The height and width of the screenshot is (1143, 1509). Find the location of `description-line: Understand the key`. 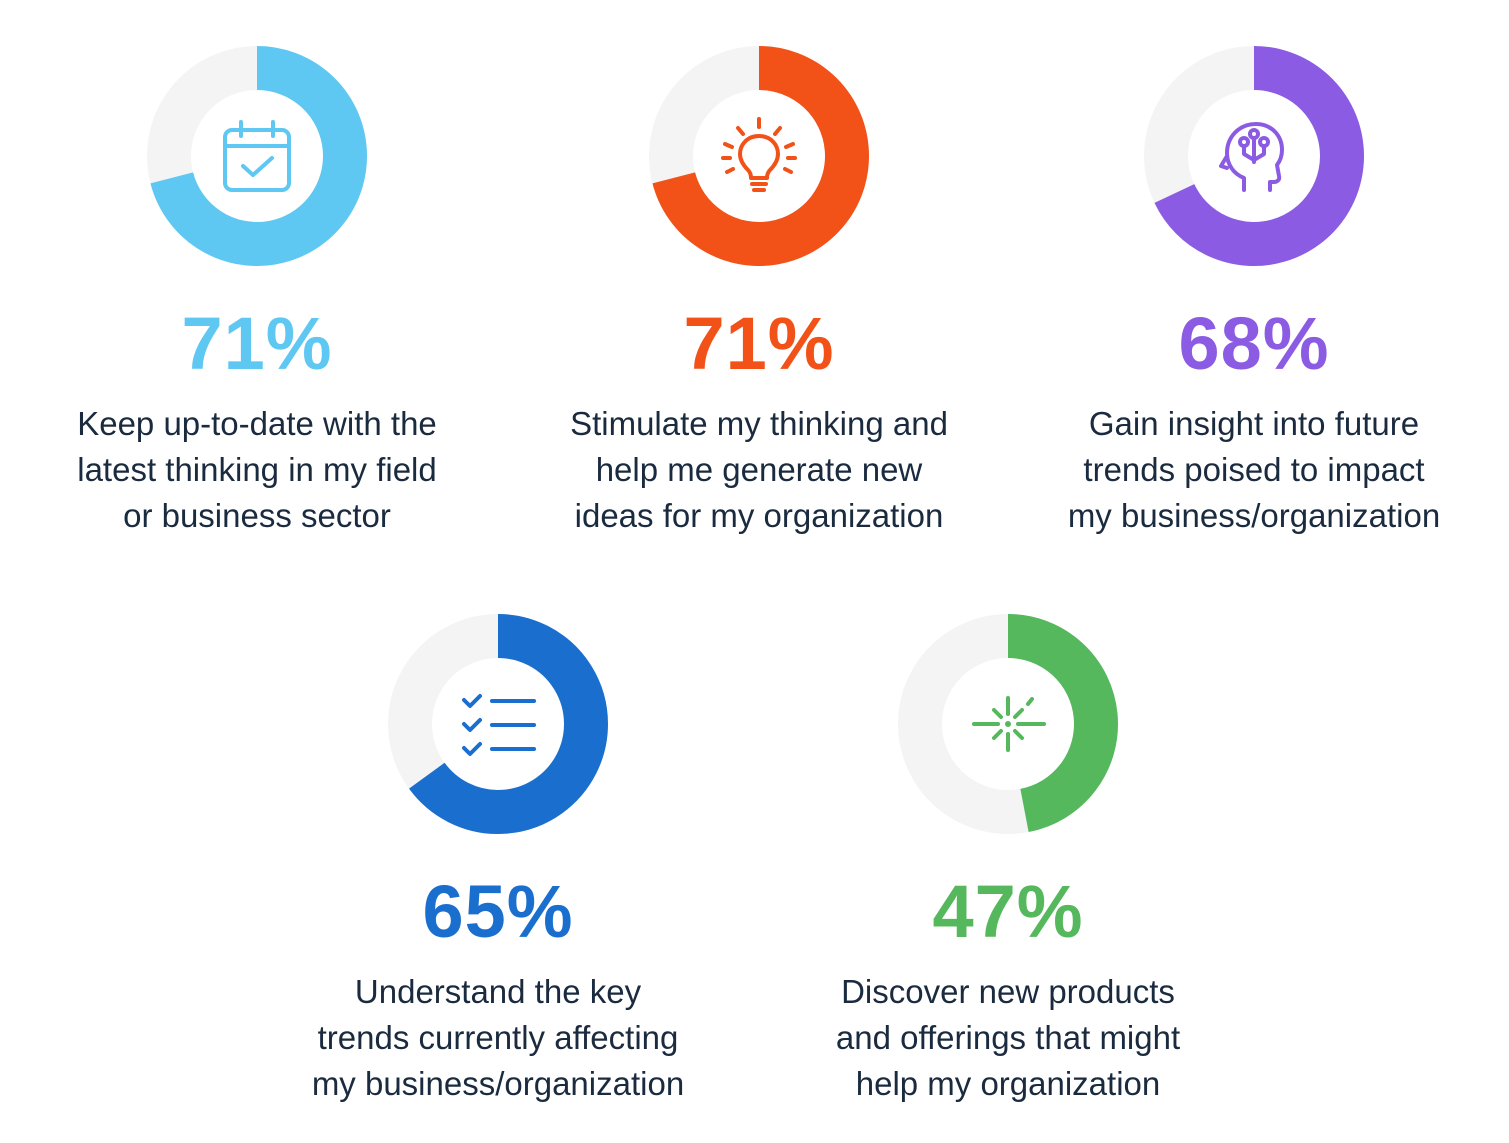

description-line: Understand the key is located at coordinates (498, 991).